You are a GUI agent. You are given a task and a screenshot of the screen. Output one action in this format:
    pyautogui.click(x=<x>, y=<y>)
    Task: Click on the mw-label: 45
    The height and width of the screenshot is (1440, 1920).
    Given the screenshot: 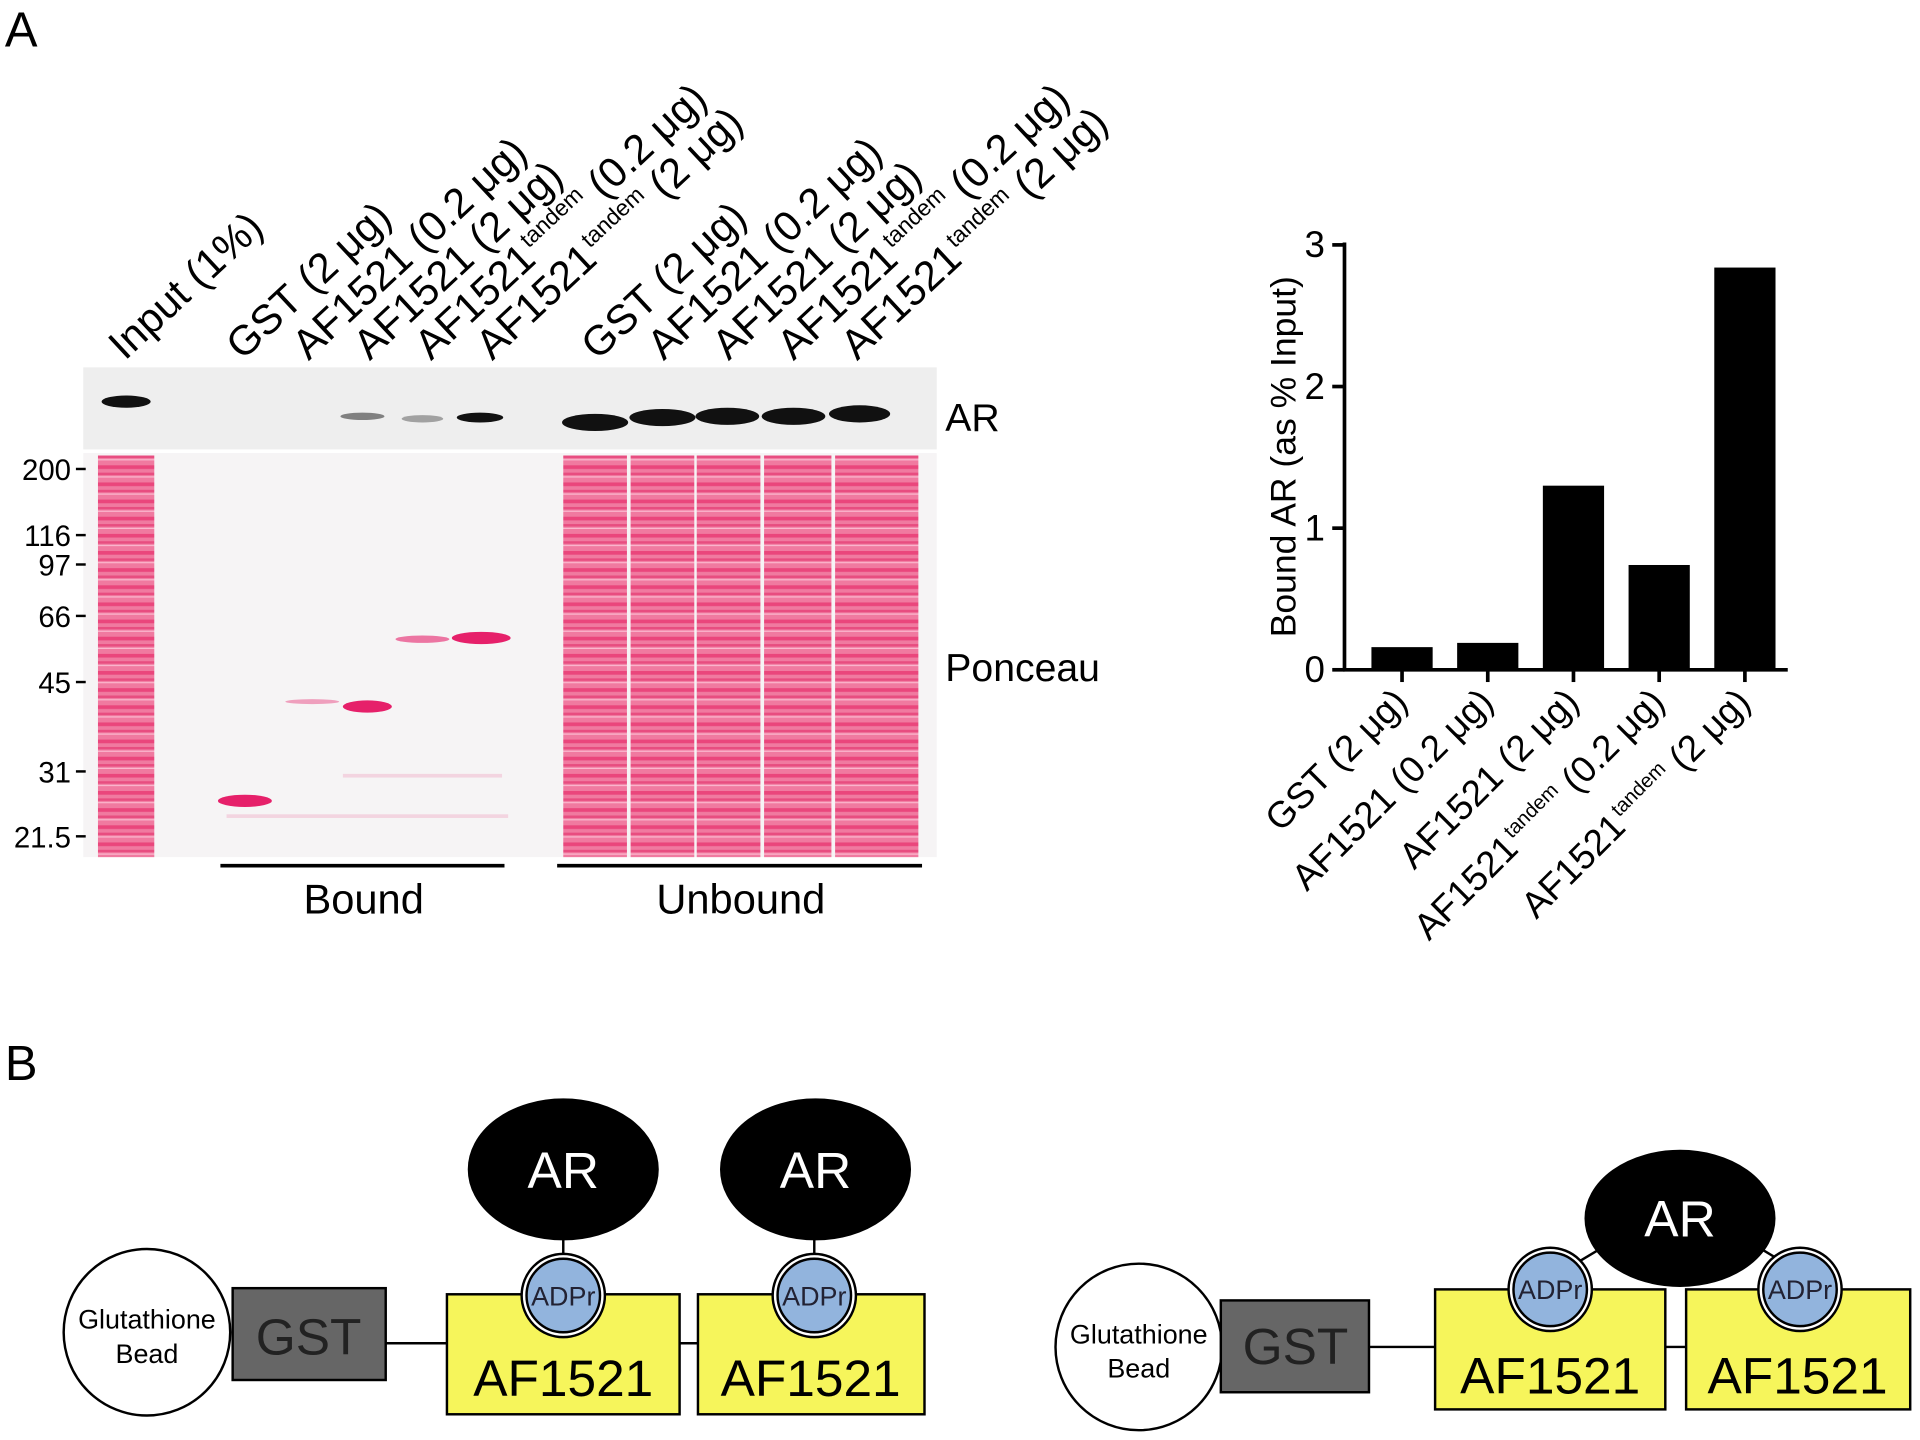 What is the action you would take?
    pyautogui.click(x=54, y=683)
    